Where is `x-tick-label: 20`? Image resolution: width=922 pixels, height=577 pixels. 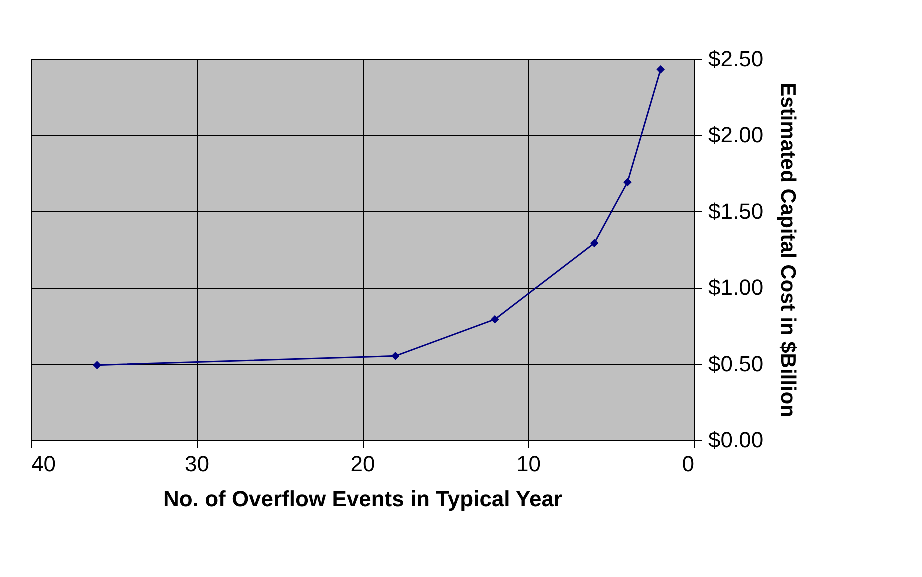 x-tick-label: 20 is located at coordinates (363, 464).